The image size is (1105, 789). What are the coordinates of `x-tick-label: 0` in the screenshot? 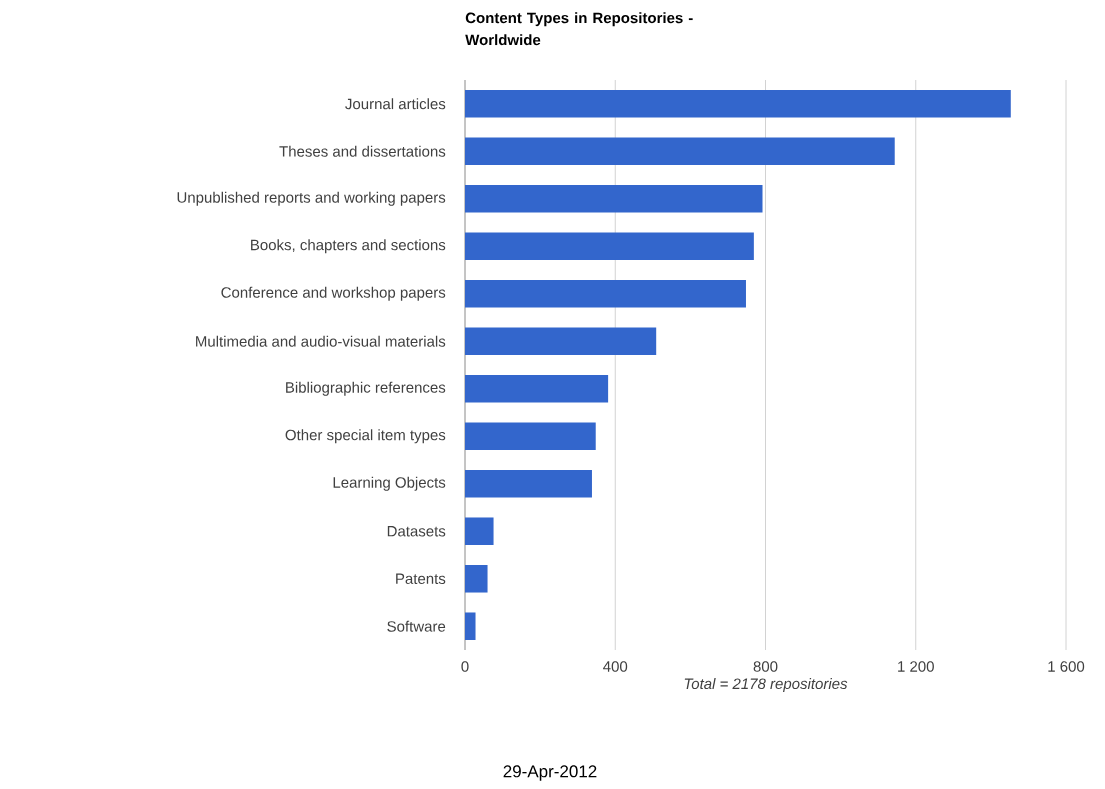 It's located at (465, 666).